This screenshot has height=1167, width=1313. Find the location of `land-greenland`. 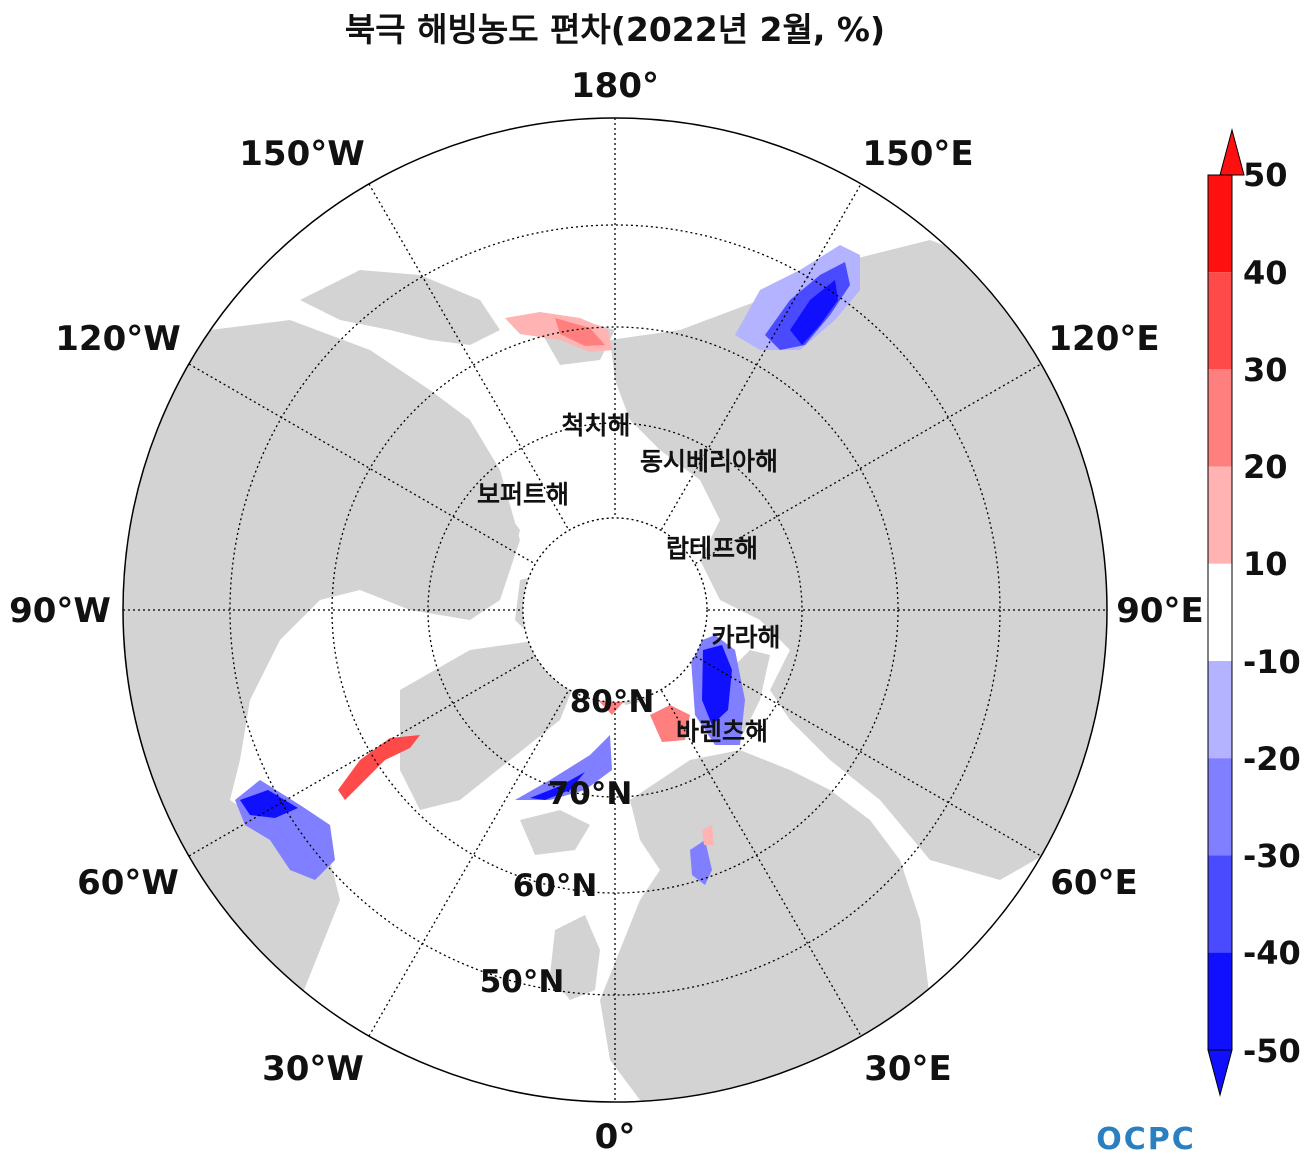

land-greenland is located at coordinates (490, 725).